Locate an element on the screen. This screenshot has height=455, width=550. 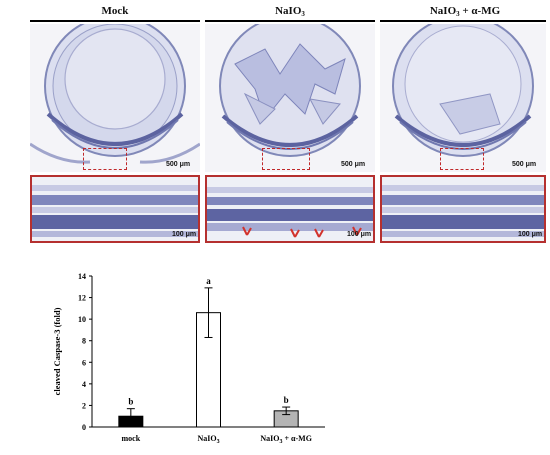
eye-overview-naio3: 500 μm is located at coordinates (290, 98).